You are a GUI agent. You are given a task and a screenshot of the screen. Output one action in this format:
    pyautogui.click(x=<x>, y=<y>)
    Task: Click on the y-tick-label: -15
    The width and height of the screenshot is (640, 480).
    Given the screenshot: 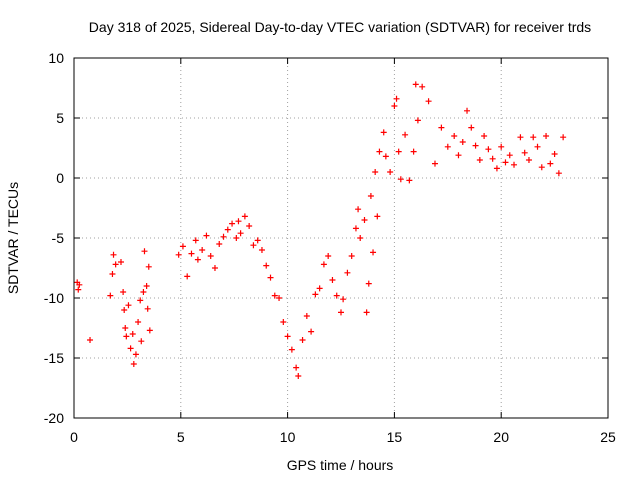 What is the action you would take?
    pyautogui.click(x=54, y=358)
    